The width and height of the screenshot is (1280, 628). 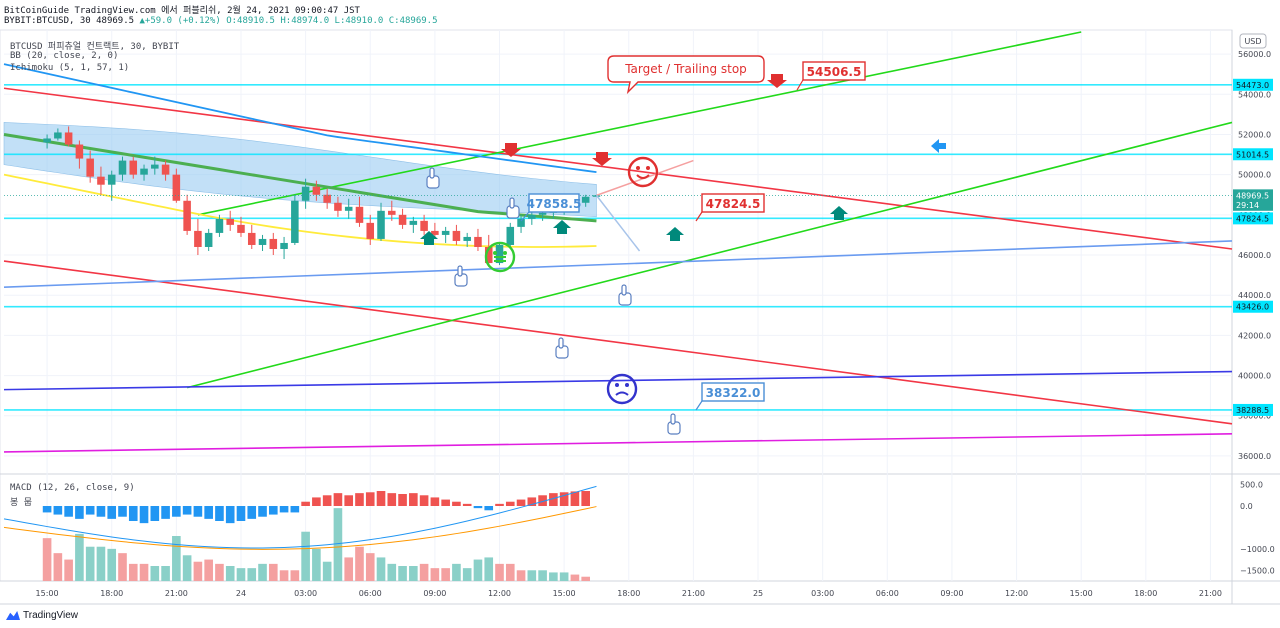 I want to click on legend-bb: BB (20, close, 2, 0), so click(x=64, y=56).